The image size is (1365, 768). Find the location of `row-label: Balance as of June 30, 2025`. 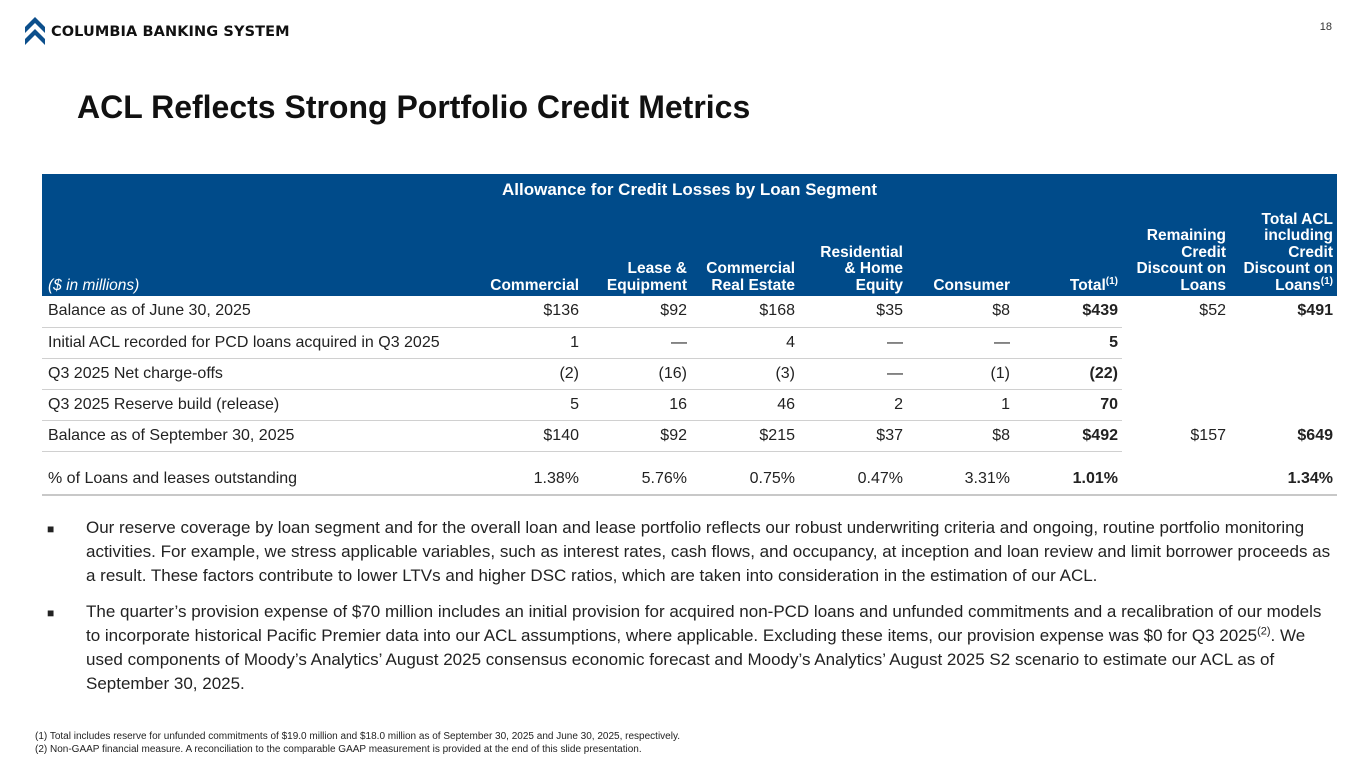

row-label: Balance as of June 30, 2025 is located at coordinates (257, 312).